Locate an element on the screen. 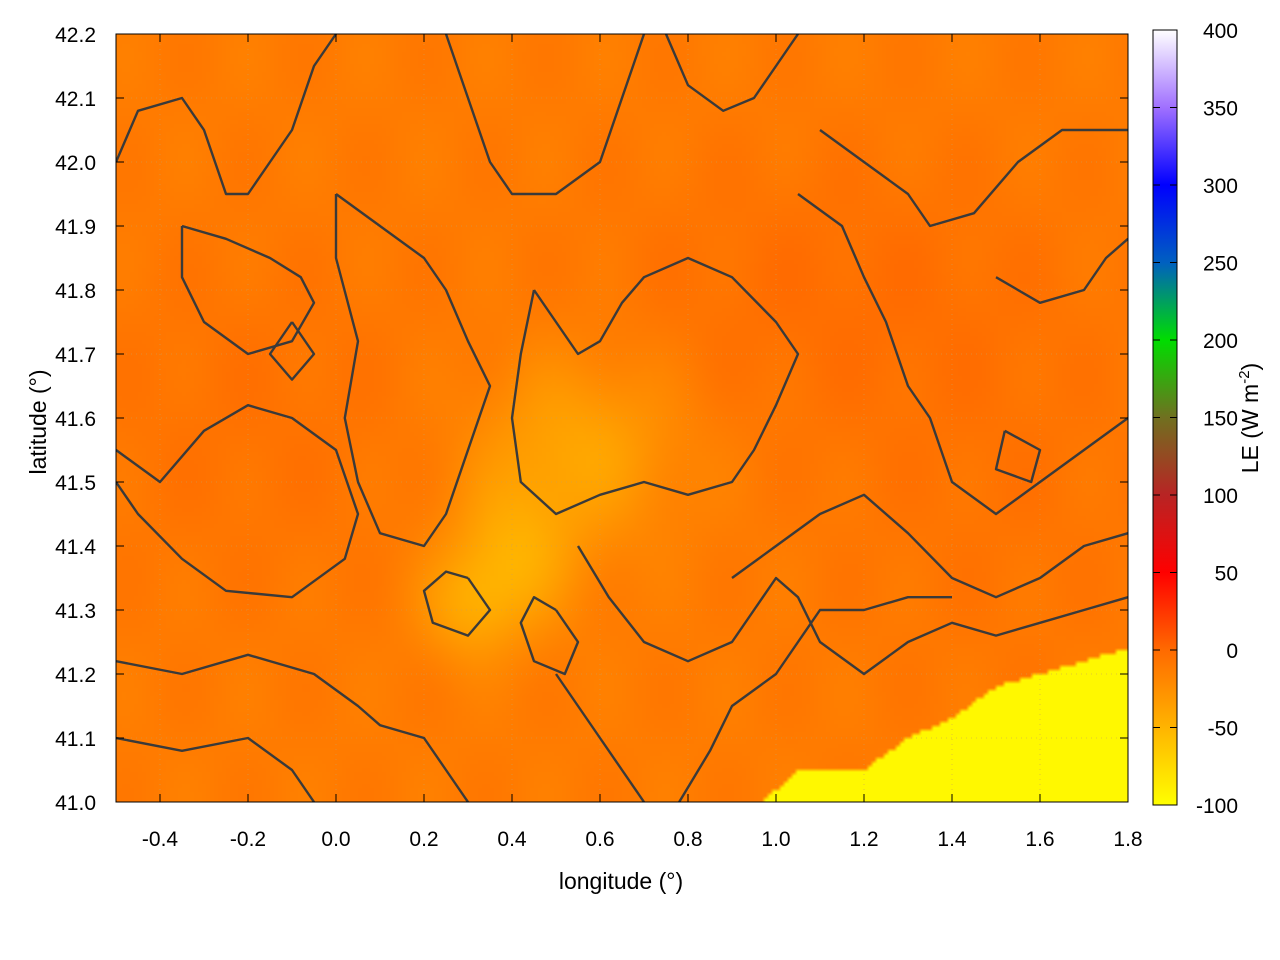 Image resolution: width=1280 pixels, height=960 pixels. y-tick-label-9: 41.9 is located at coordinates (75, 227).